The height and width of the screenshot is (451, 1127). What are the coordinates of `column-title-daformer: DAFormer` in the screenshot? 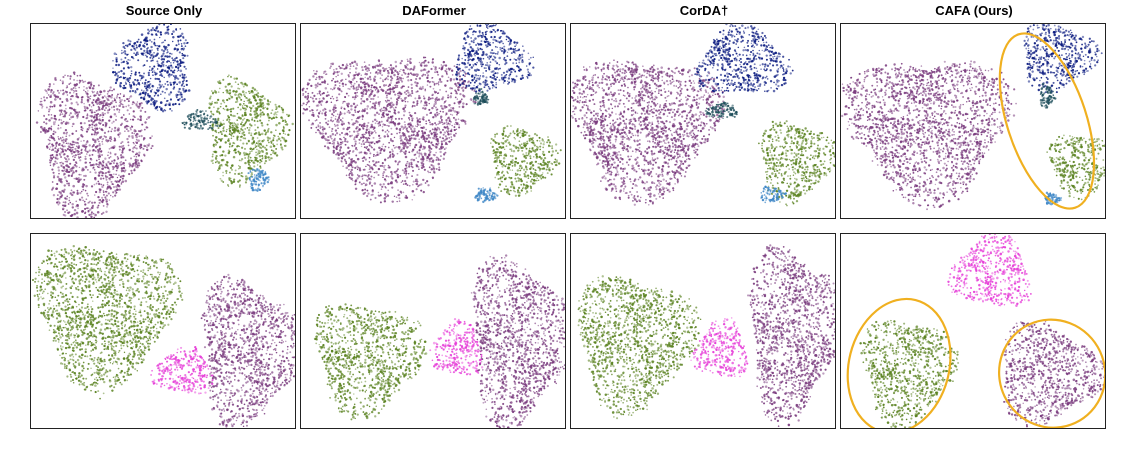 It's located at (434, 10).